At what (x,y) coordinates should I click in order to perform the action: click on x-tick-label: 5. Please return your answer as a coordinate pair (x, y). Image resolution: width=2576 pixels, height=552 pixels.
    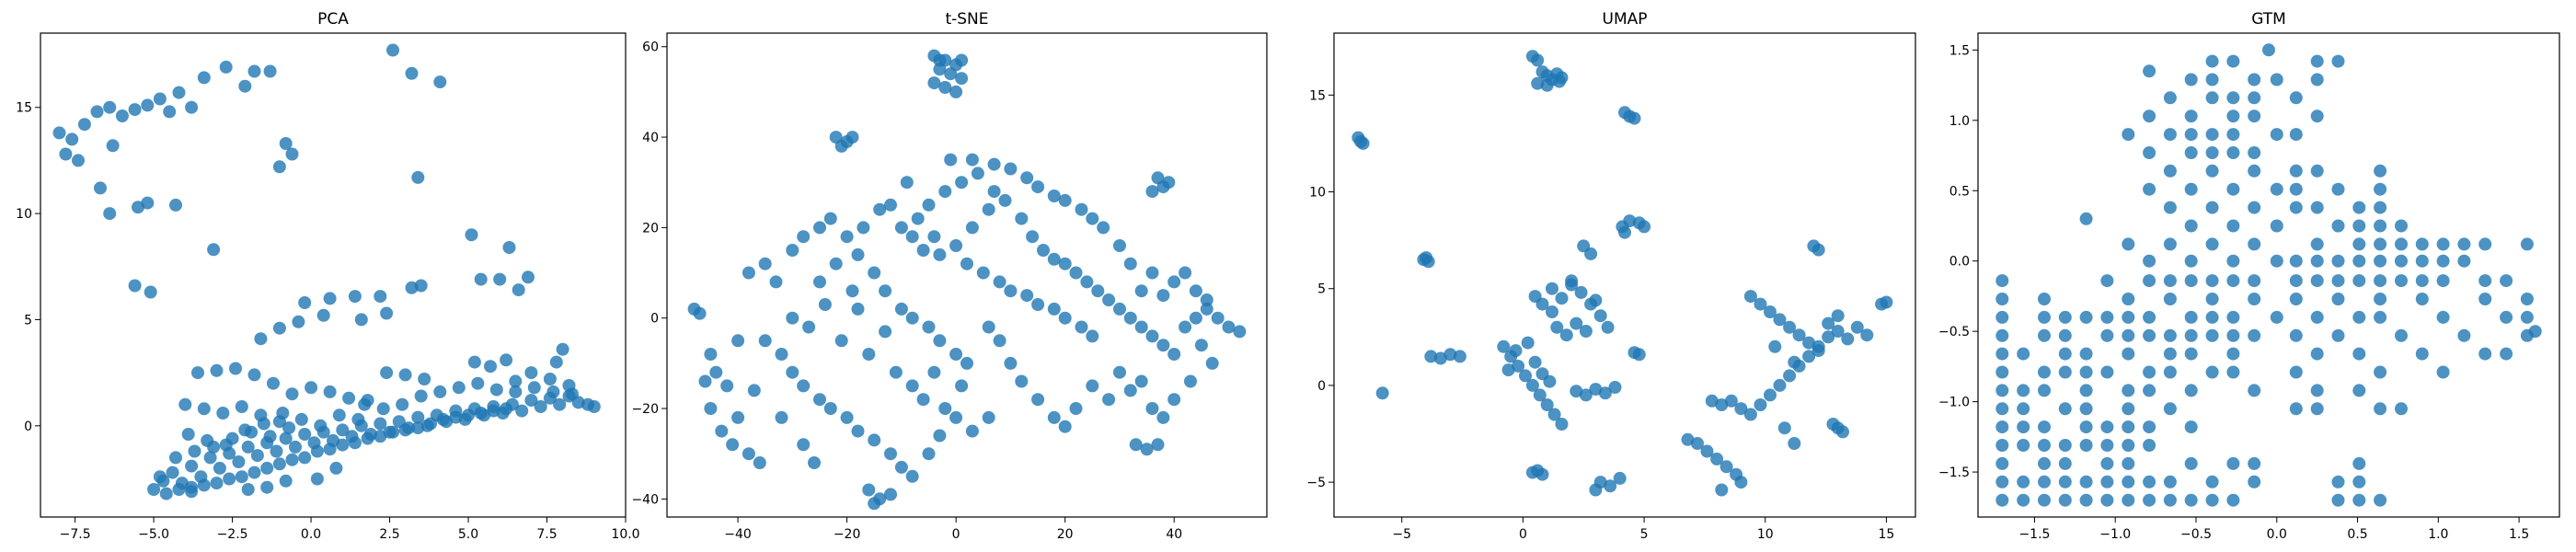
    Looking at the image, I should click on (1644, 534).